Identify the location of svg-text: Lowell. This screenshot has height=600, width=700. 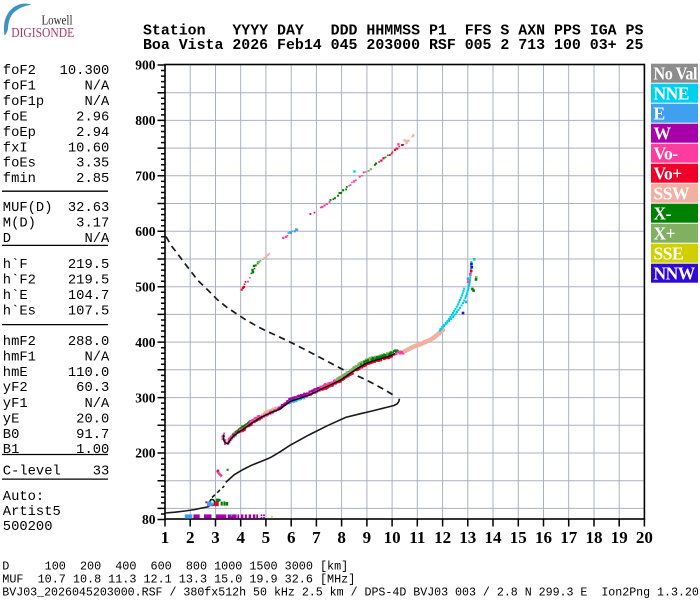
(57, 20).